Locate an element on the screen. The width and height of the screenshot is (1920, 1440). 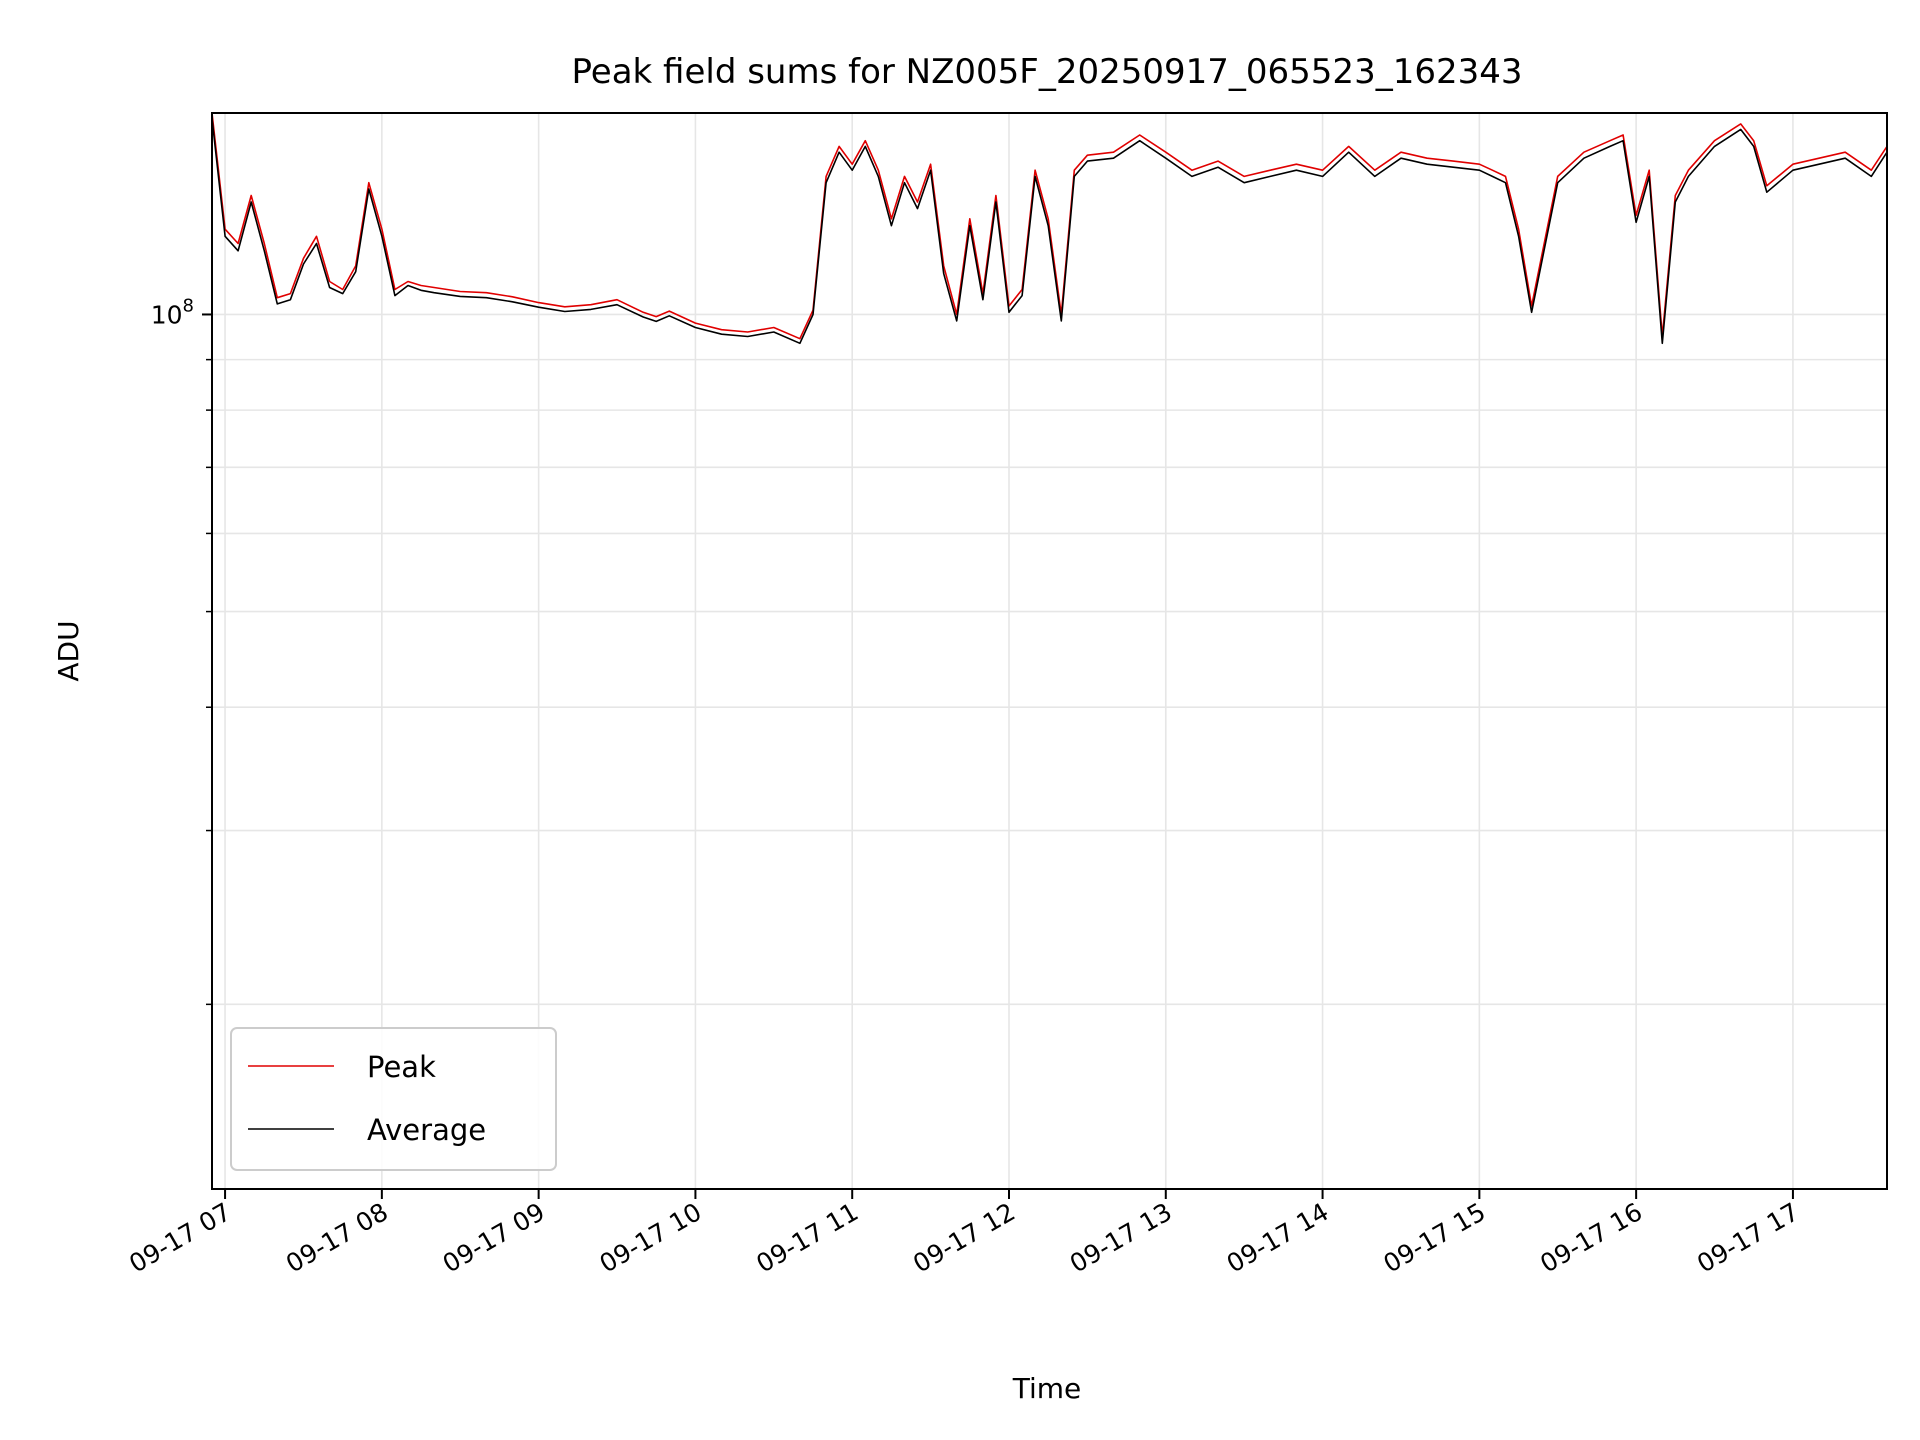
series-layer is located at coordinates (1049, 229).